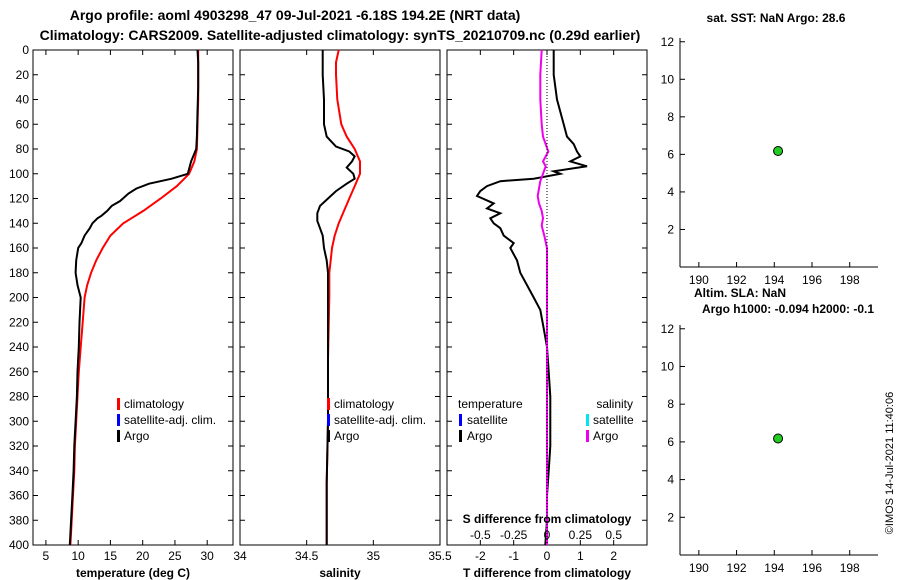  Describe the element at coordinates (487, 420) in the screenshot. I see `legend-t-label: satellite` at that location.